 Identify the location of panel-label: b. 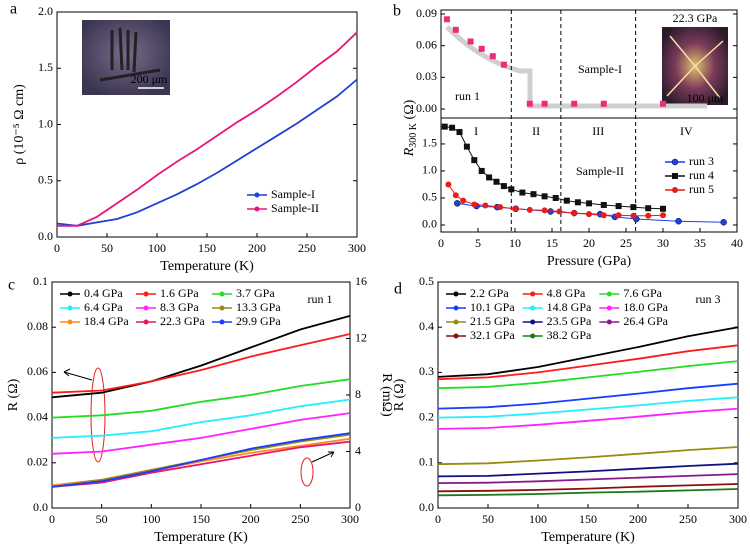
(397, 11).